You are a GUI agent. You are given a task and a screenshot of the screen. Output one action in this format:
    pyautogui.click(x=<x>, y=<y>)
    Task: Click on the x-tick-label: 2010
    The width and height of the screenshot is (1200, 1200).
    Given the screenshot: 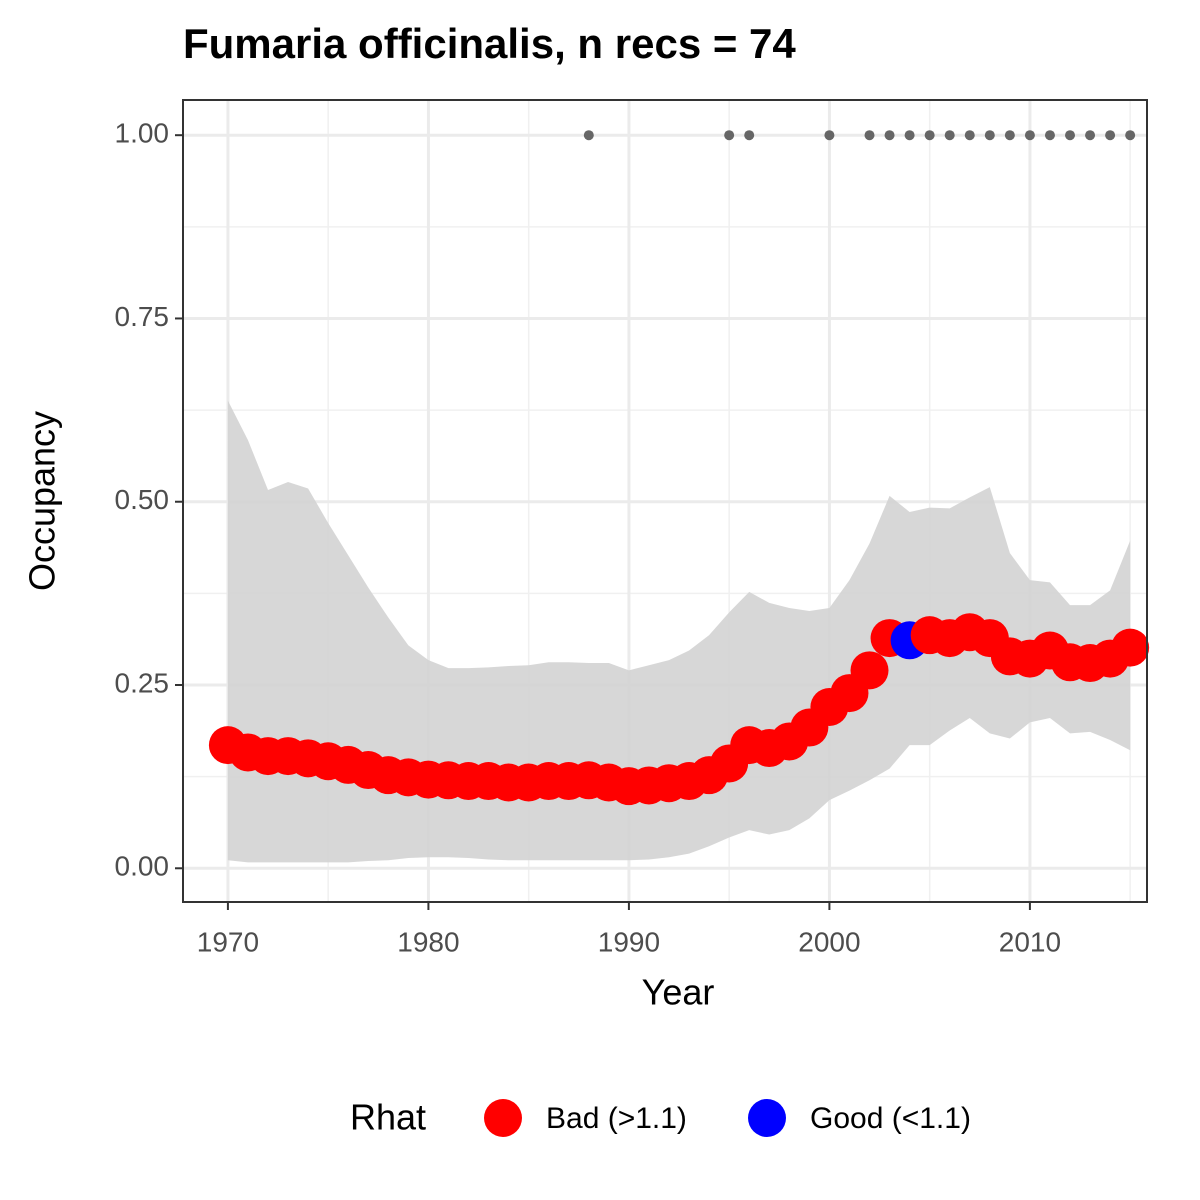 What is the action you would take?
    pyautogui.click(x=1030, y=941)
    